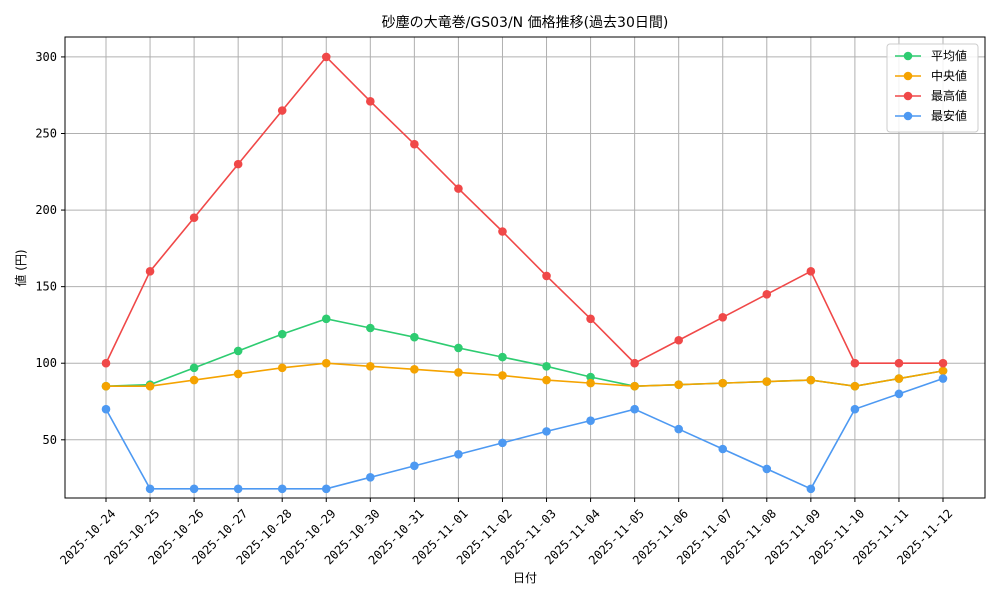 This screenshot has width=1000, height=600. What do you see at coordinates (525, 22) in the screenshot?
I see `chart-title: 砂塵の大竜巻/GS03/N 価格推移(過去30日間)` at bounding box center [525, 22].